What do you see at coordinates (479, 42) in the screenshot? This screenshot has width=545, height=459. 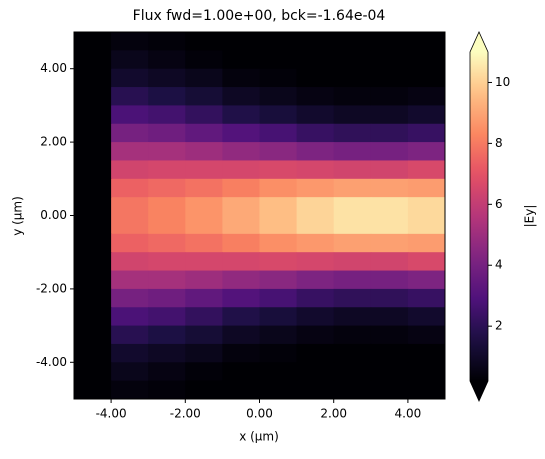 I see `colorbar-extend-top` at bounding box center [479, 42].